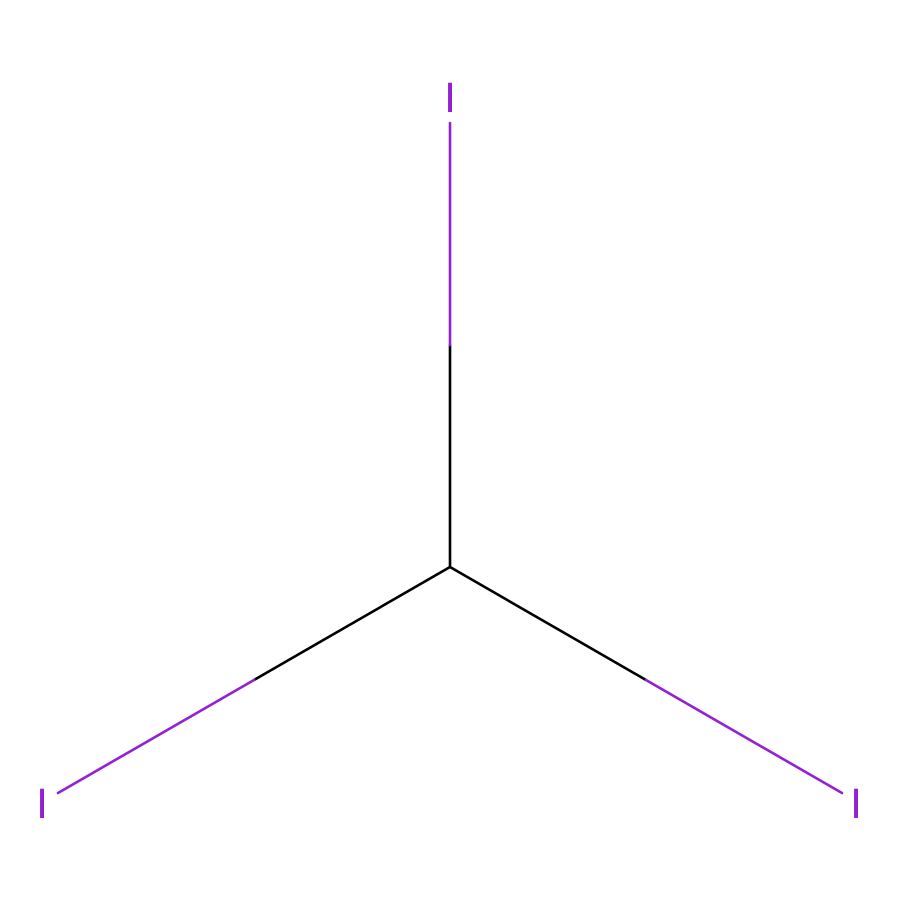 The width and height of the screenshot is (900, 900). Describe the element at coordinates (744, 736) in the screenshot. I see `bond-c-i-right-iodine-half` at that location.